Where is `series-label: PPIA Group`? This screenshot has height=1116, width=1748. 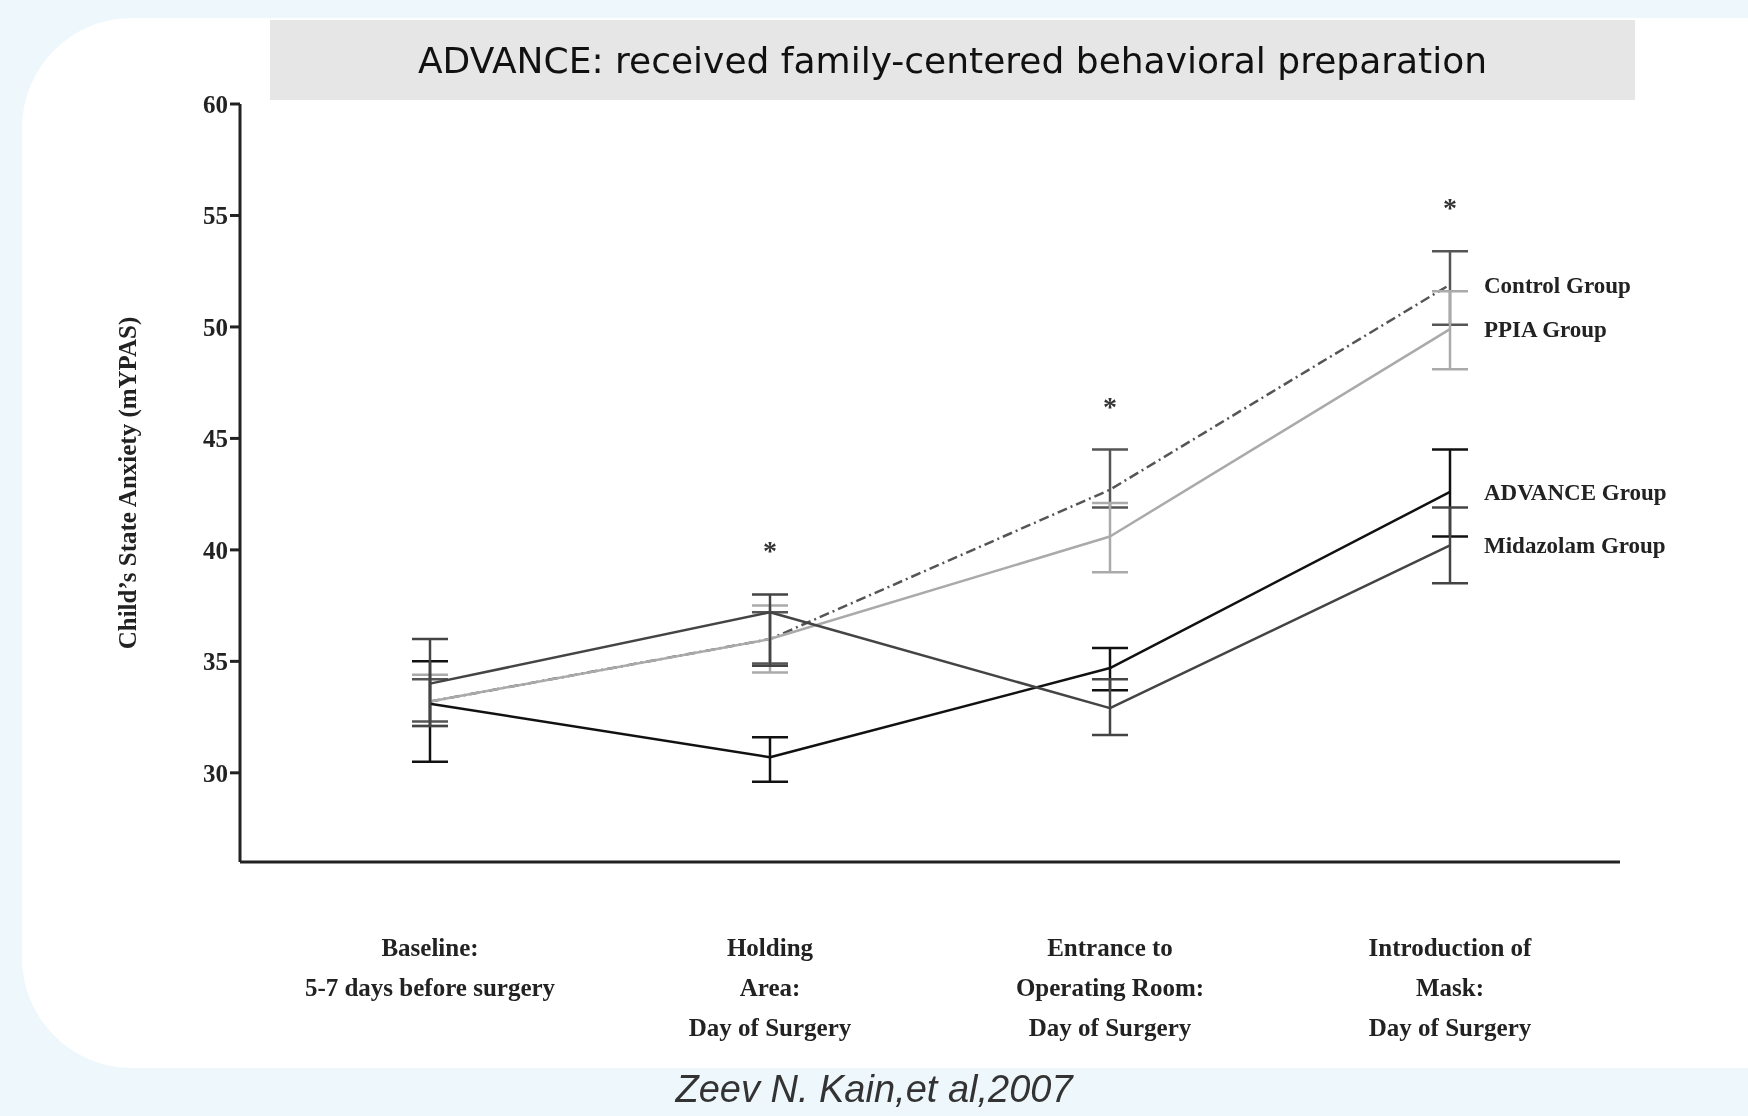
series-label: PPIA Group is located at coordinates (1545, 330).